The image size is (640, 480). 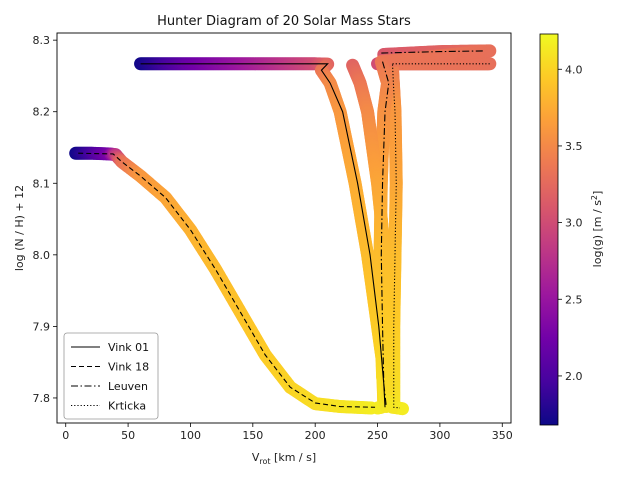 What do you see at coordinates (45, 219) in the screenshot?
I see `y-axis-ticks: 7.8 7.9 8.0 8.1 8.2 8.3` at bounding box center [45, 219].